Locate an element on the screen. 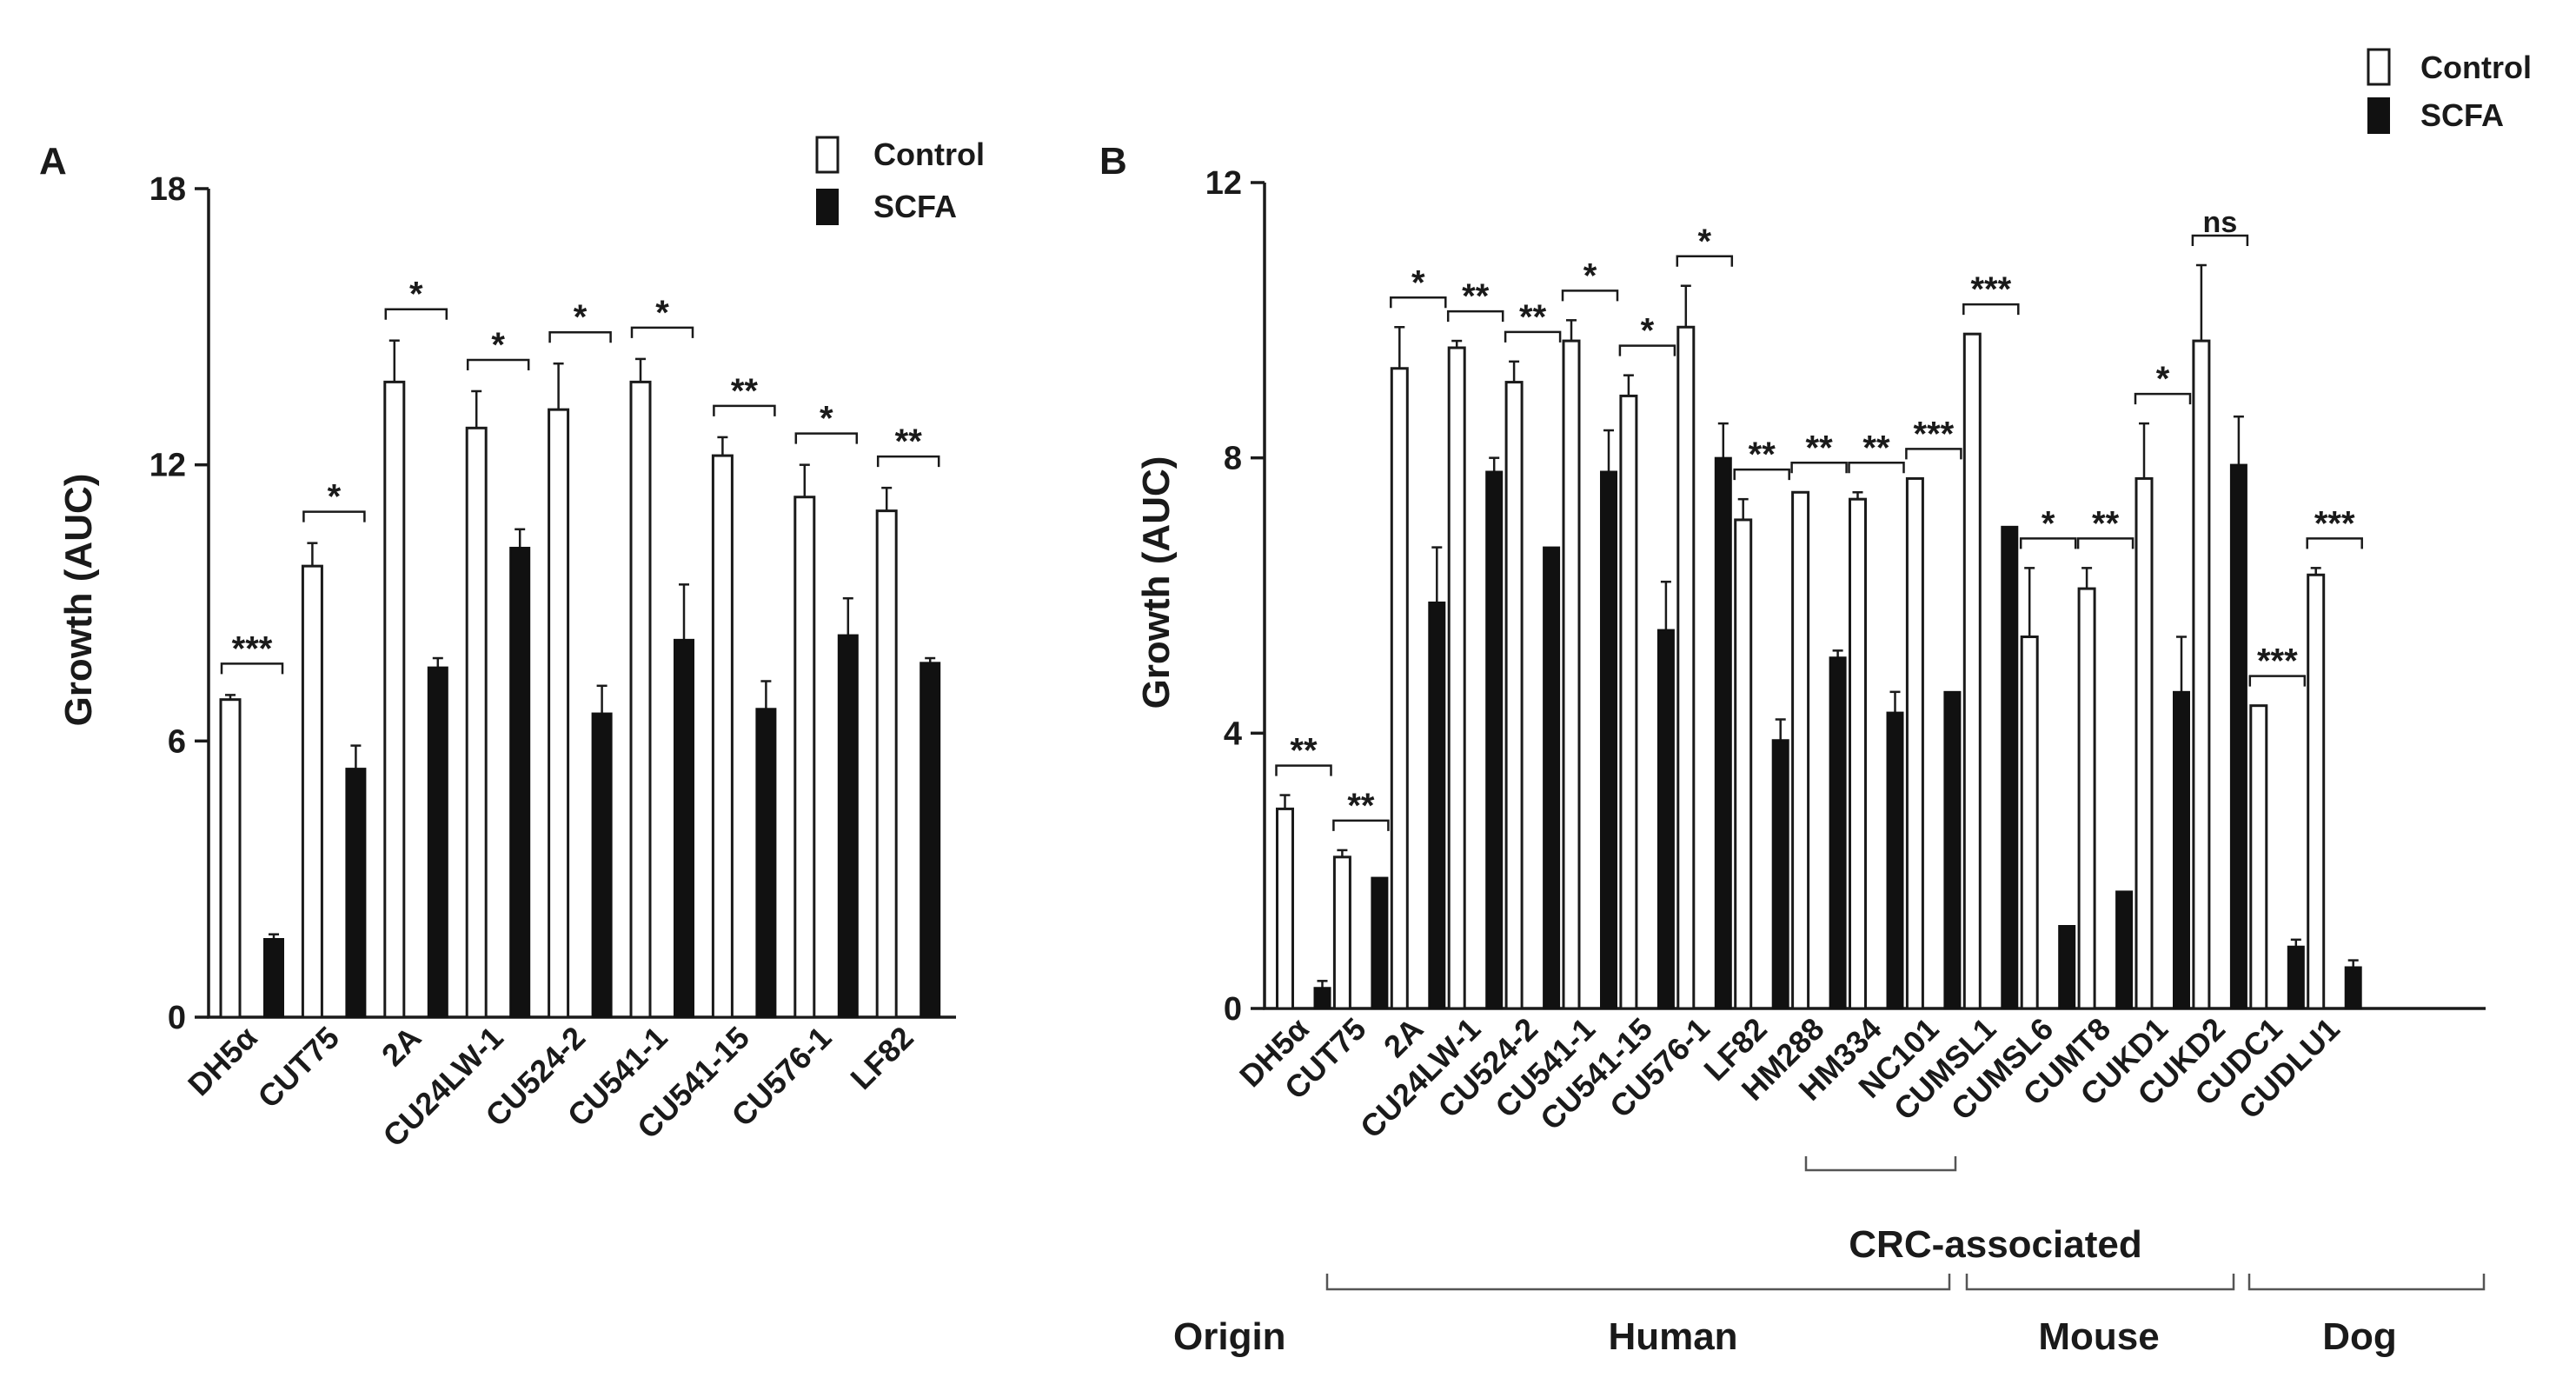 The width and height of the screenshot is (2576, 1391). origin-dog: Dog is located at coordinates (2359, 1336).